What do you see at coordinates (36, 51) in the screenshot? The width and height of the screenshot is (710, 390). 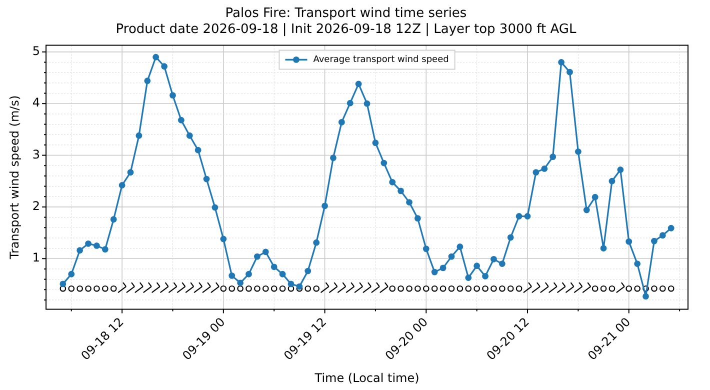 I see `y-tick-label: 5` at bounding box center [36, 51].